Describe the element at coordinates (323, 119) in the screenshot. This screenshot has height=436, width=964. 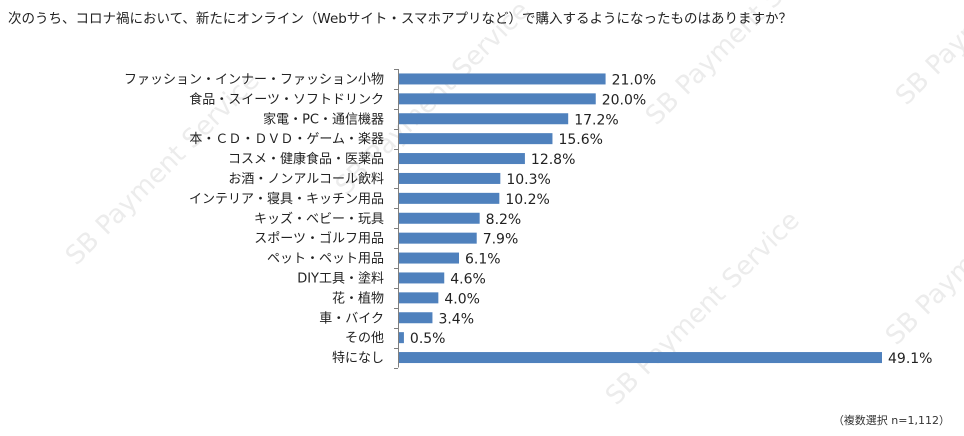
I see `category-label: 家電・PC・通信機器` at that location.